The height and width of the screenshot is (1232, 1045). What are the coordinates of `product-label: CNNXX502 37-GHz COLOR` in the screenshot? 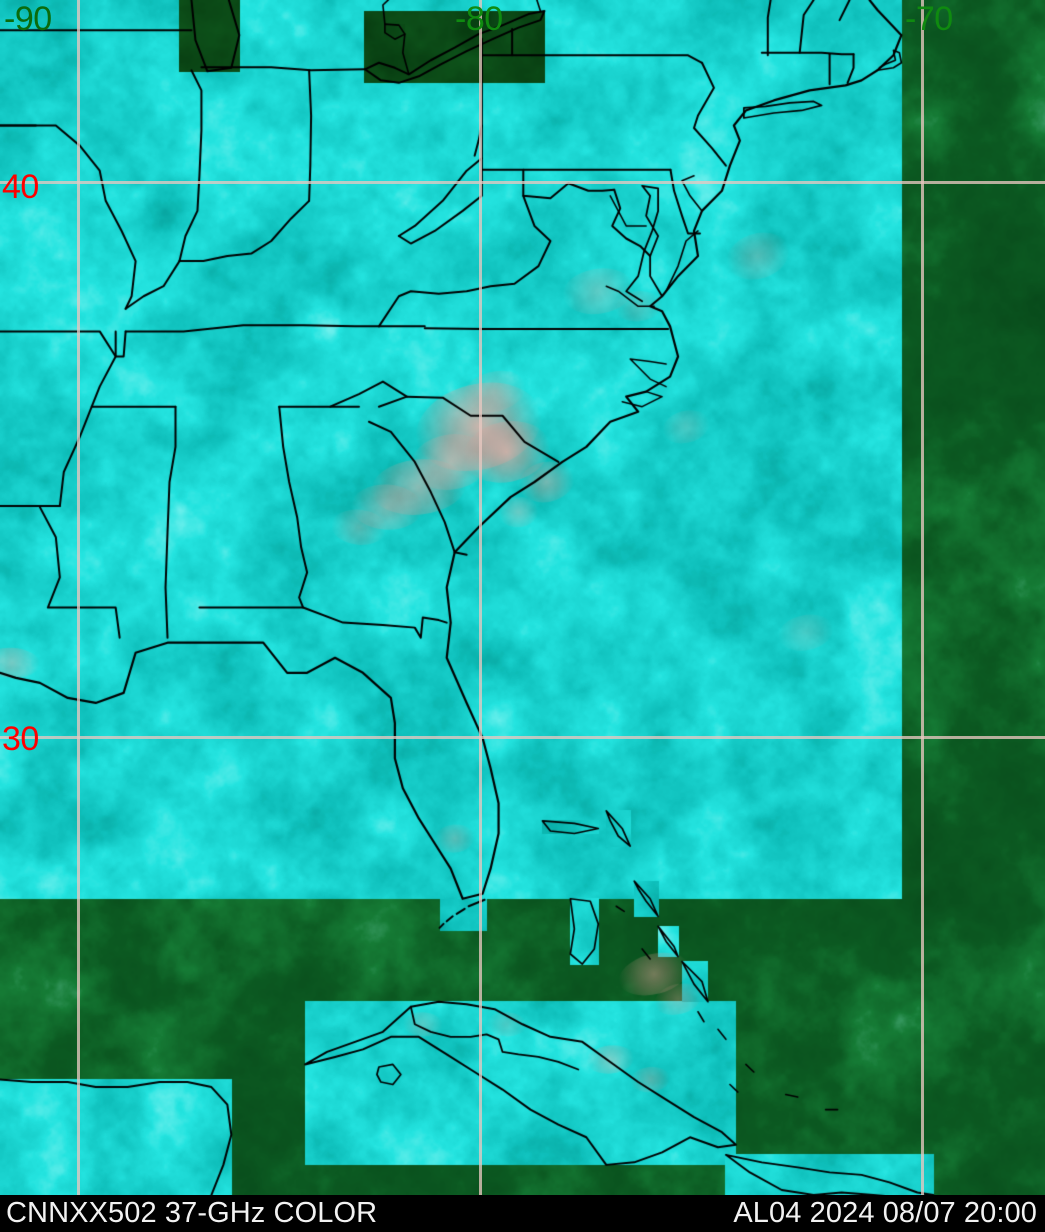 It's located at (192, 1213).